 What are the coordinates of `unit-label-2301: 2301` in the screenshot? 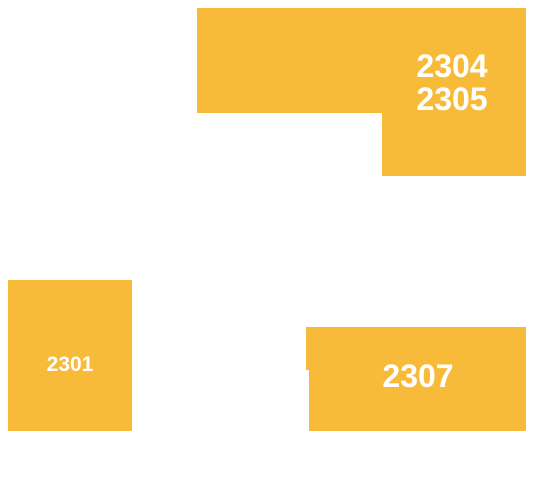 It's located at (70, 364).